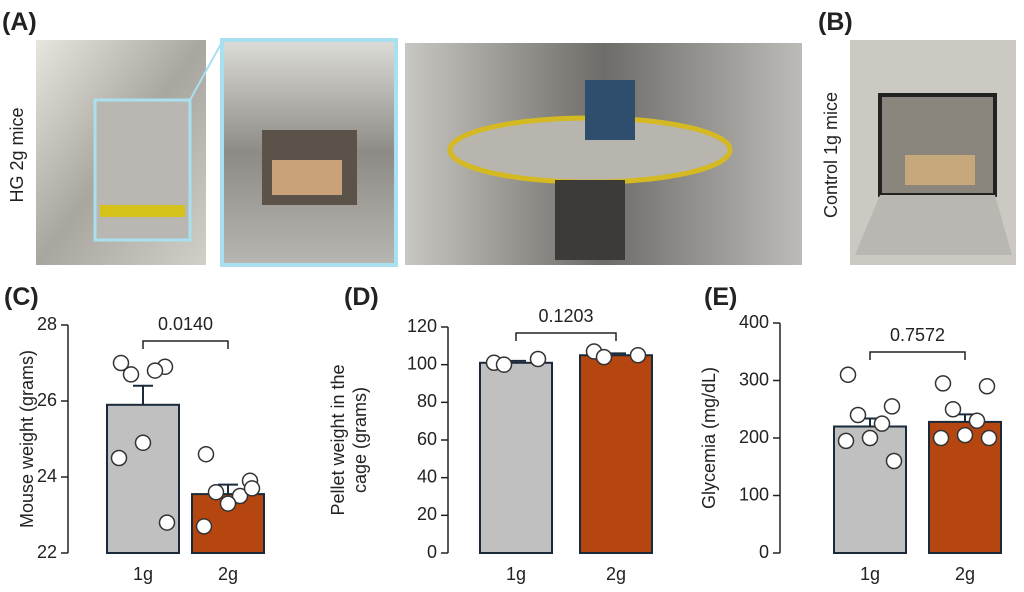  Describe the element at coordinates (47, 400) in the screenshot. I see `y-tick-label: 26` at that location.